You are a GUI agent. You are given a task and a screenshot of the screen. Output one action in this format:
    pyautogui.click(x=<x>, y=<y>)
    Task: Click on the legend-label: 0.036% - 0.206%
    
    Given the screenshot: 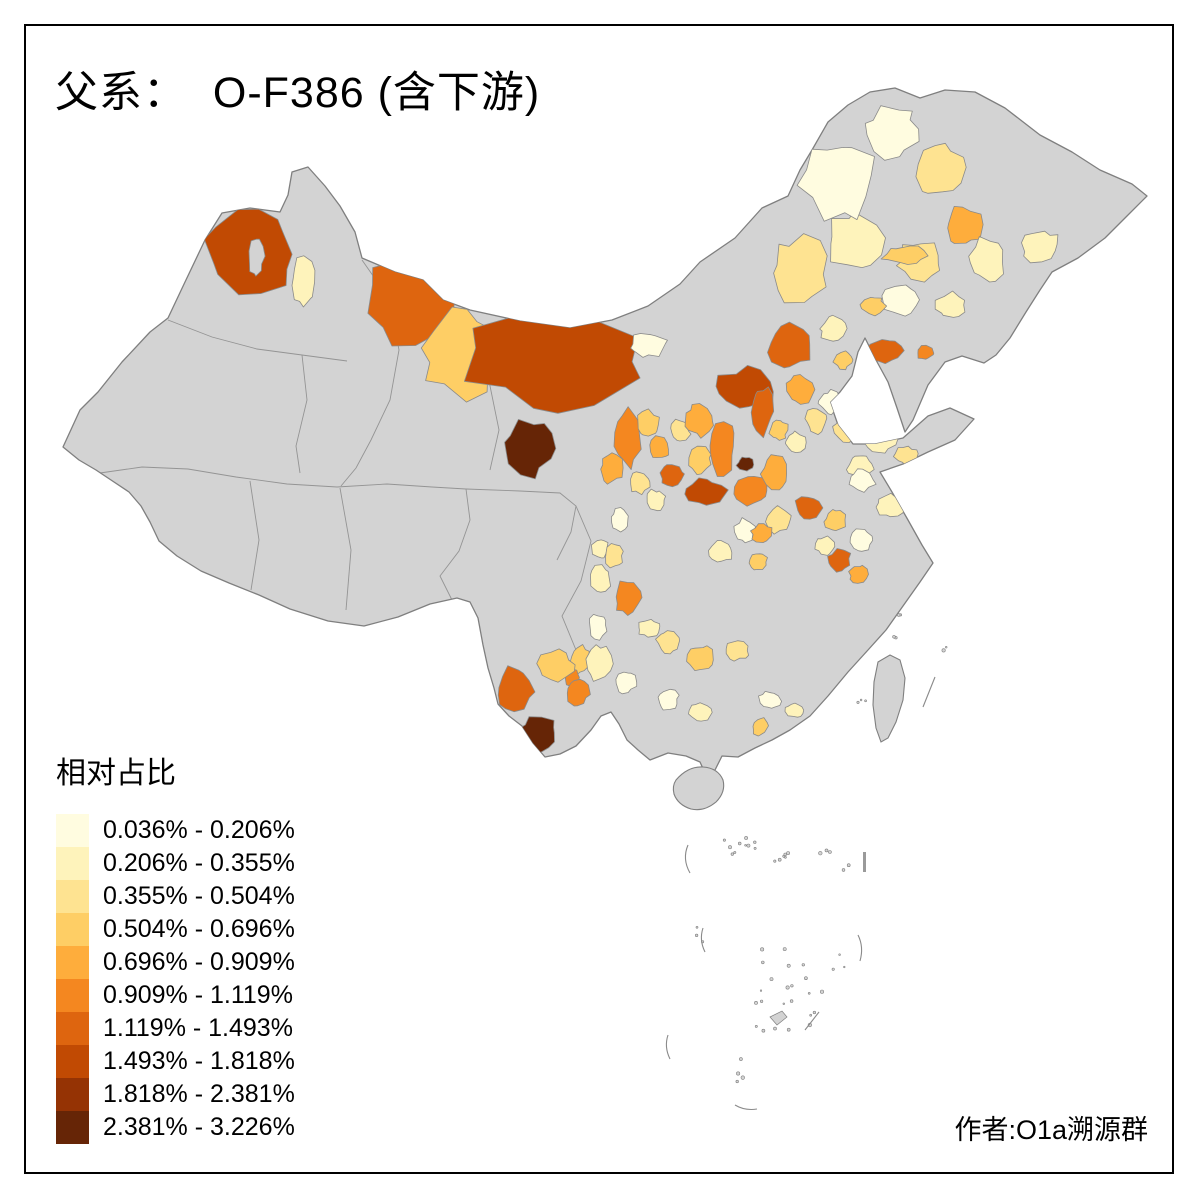 What is the action you would take?
    pyautogui.click(x=199, y=830)
    